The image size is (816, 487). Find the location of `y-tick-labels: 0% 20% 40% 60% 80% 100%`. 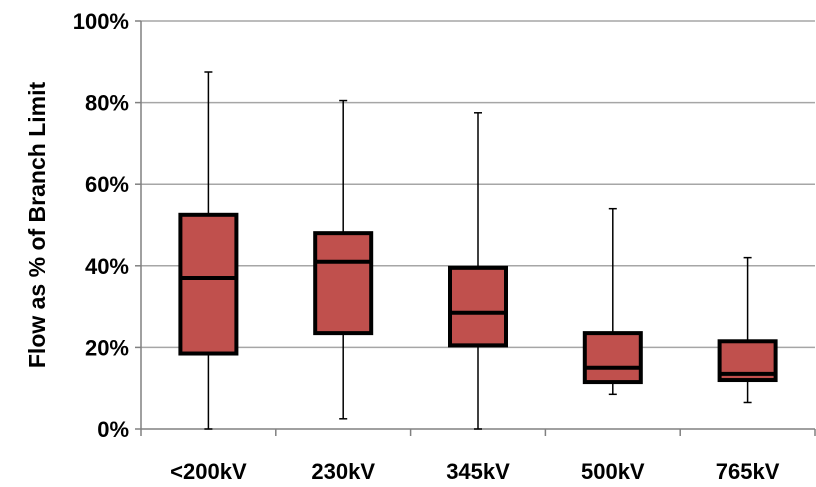

y-tick-labels: 0% 20% 40% 60% 80% 100% is located at coordinates (101, 225).